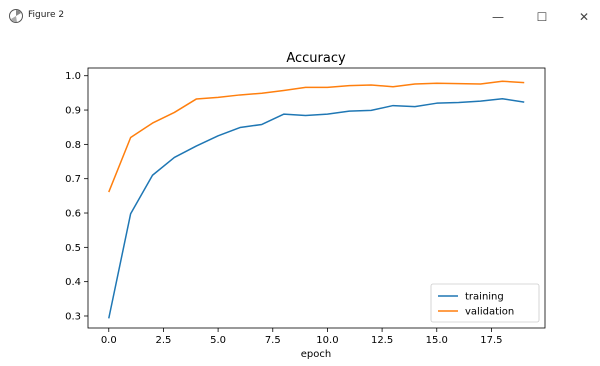 This screenshot has height=366, width=600. I want to click on x-tick-label: 0.0, so click(109, 340).